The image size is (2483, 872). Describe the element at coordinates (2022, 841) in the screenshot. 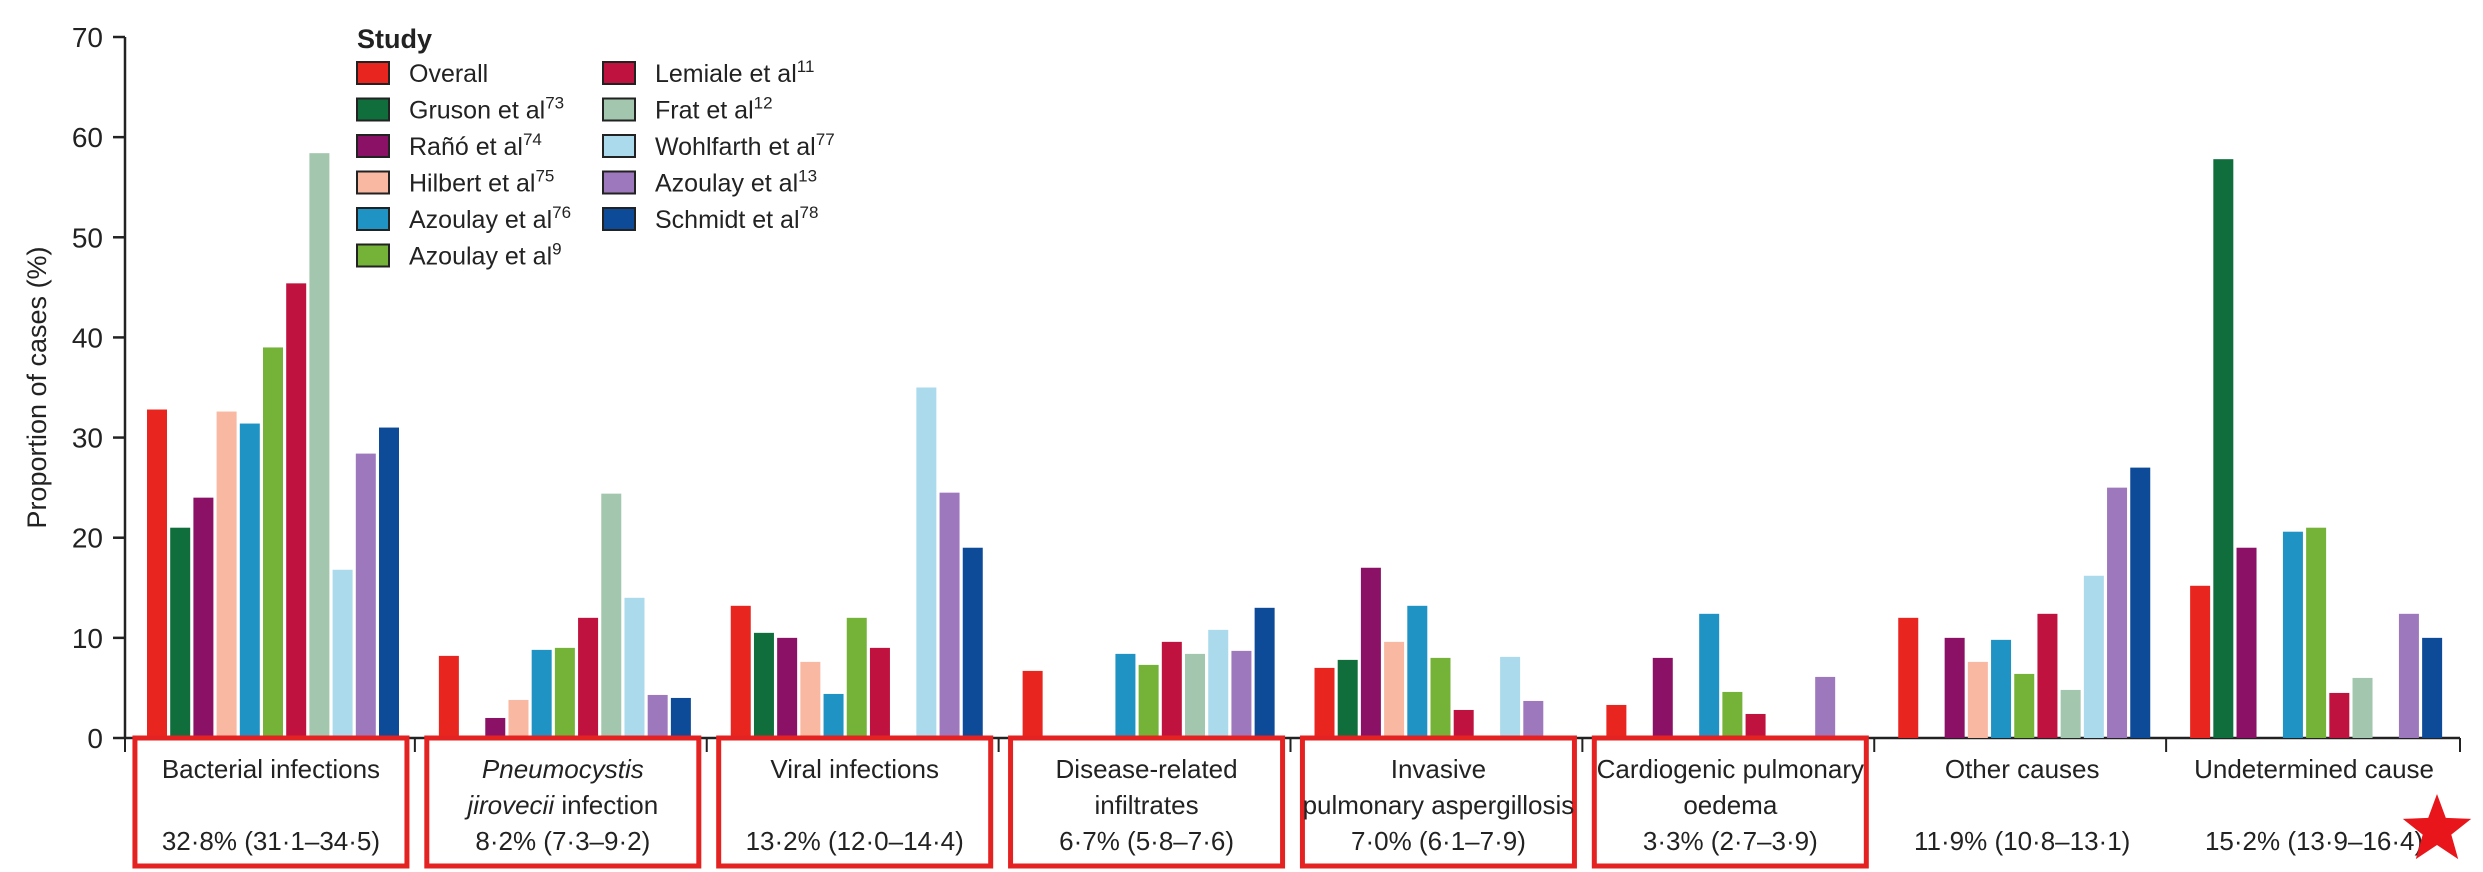

I see `category-summary: 11·9% (10·8–13·1)` at that location.